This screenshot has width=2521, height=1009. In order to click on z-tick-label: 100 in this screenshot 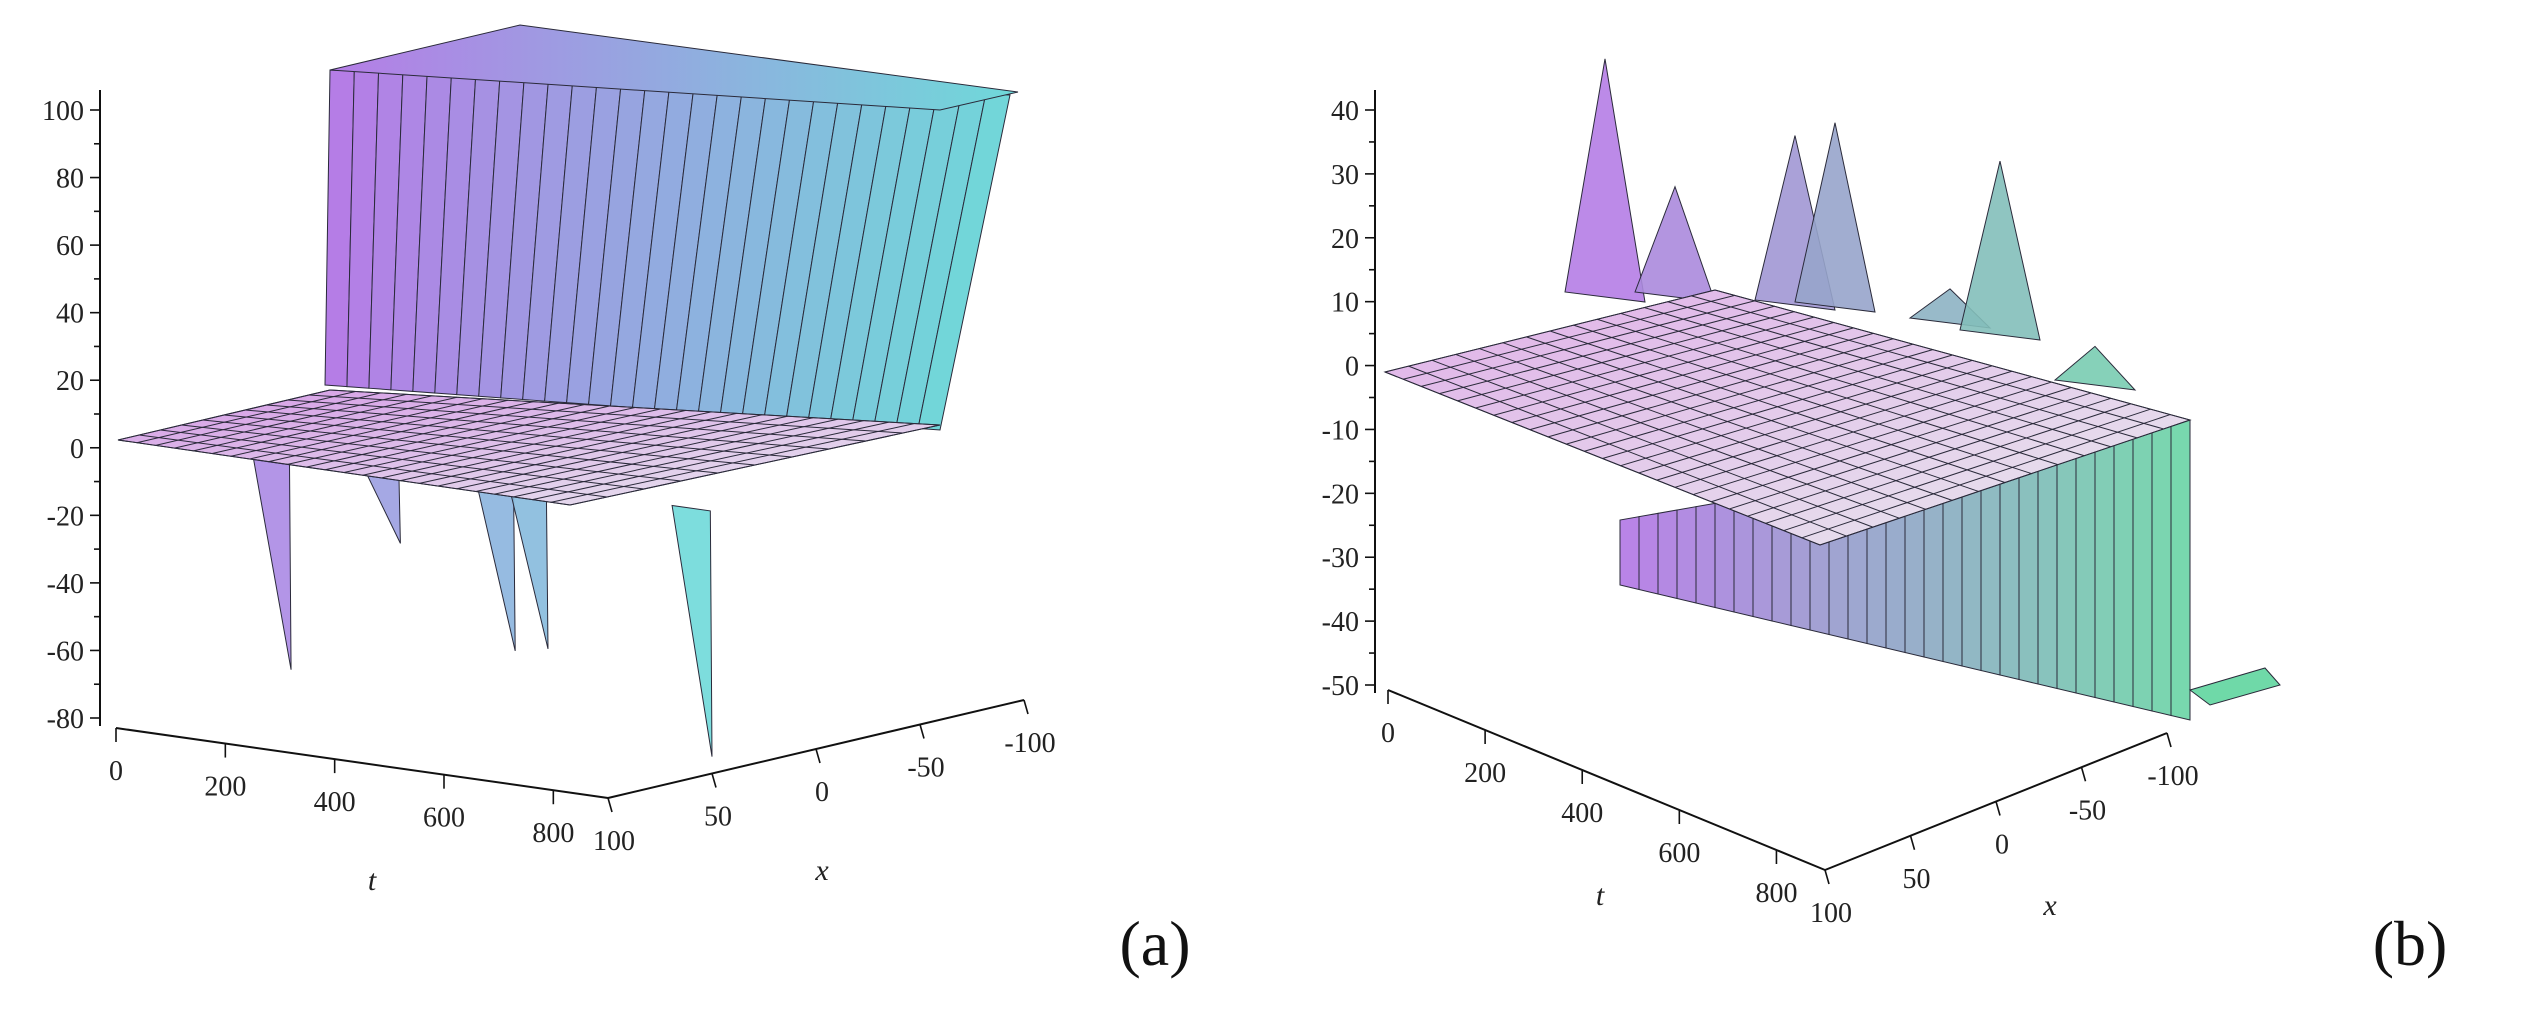, I will do `click(63, 111)`.